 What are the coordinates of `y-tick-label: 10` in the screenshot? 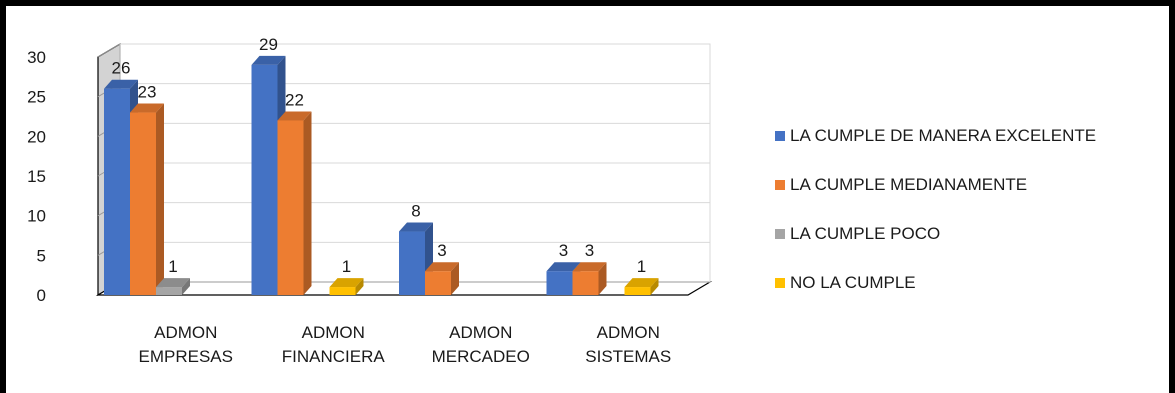 It's located at (36, 216).